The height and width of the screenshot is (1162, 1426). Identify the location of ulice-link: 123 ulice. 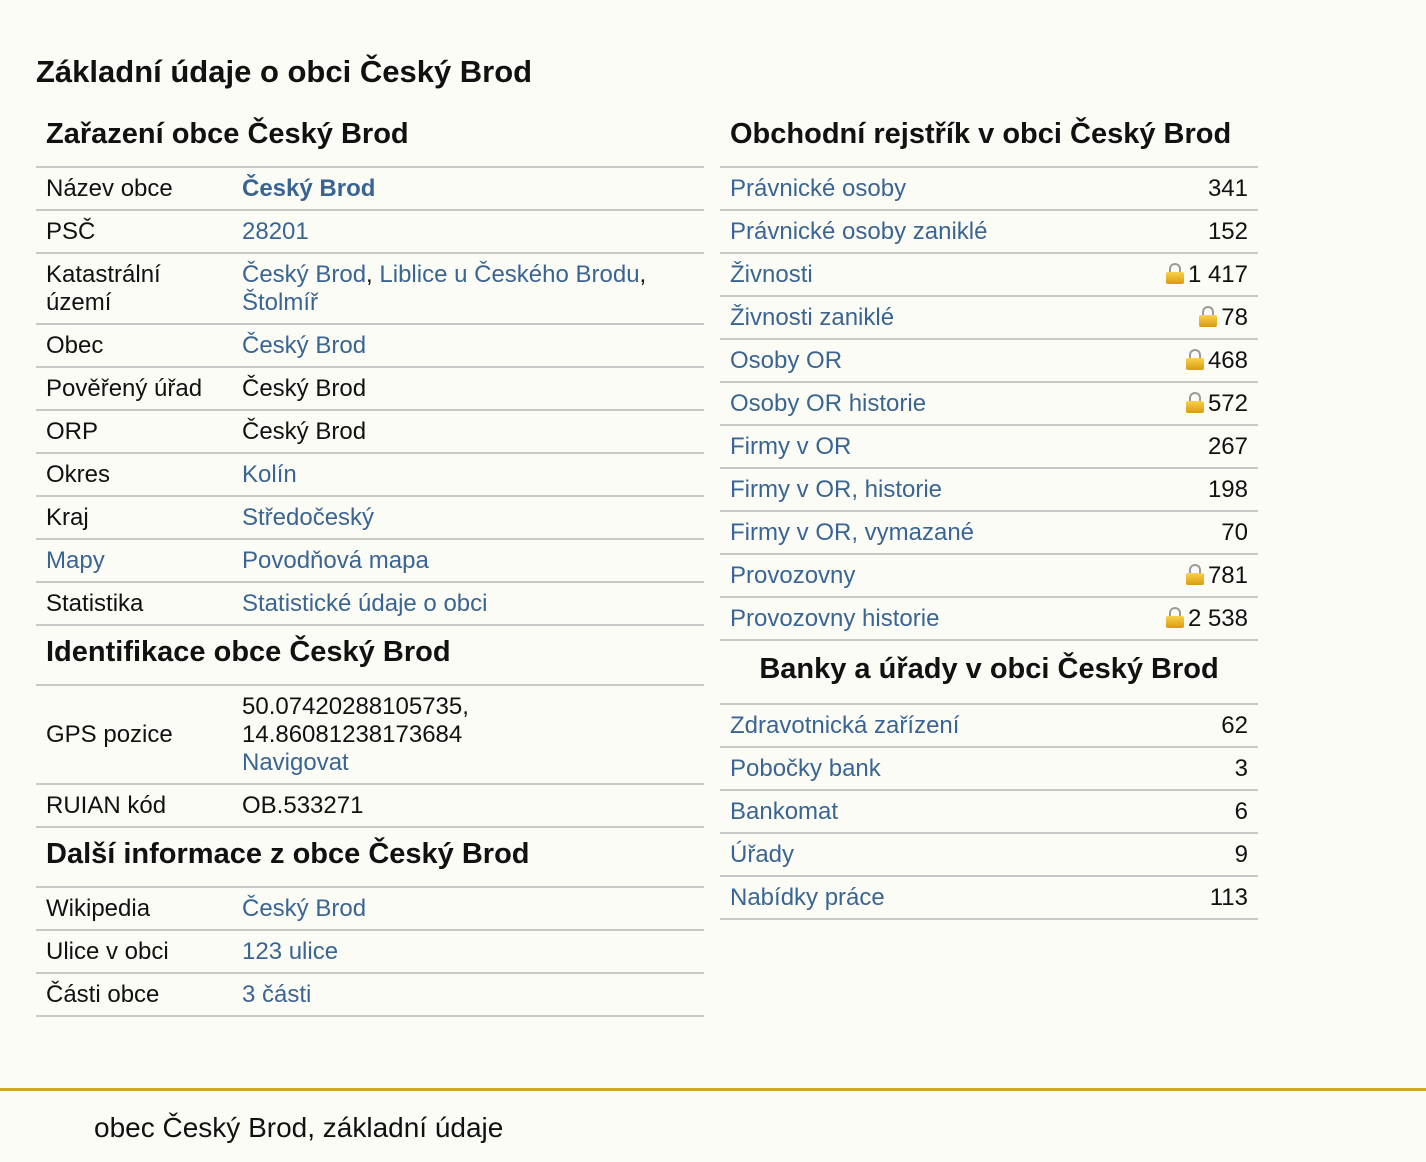
(290, 951).